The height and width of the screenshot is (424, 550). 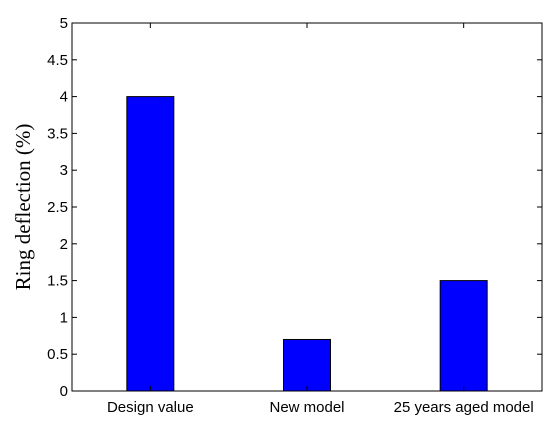 I want to click on y-tick-label-10: 5, so click(x=64, y=23).